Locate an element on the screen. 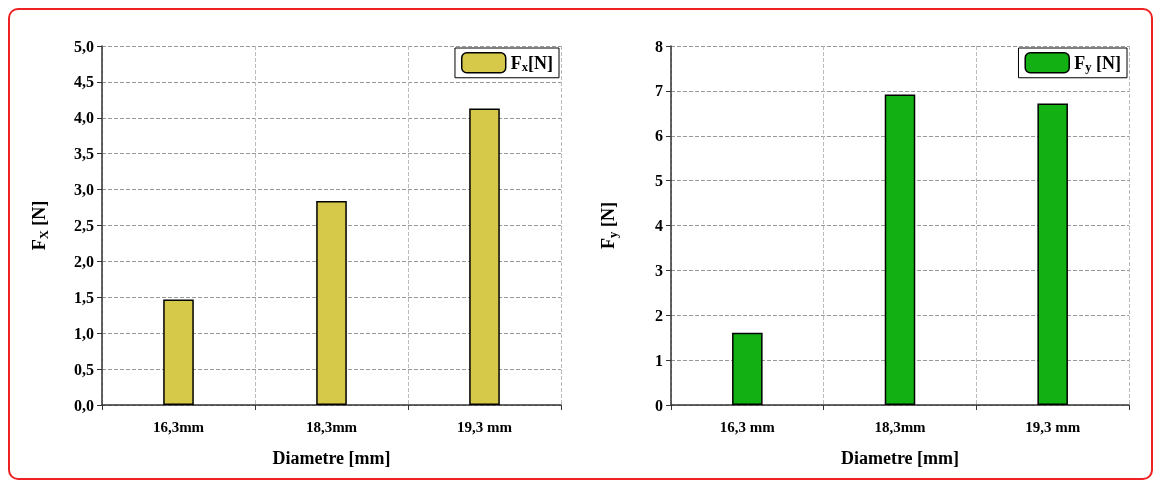 This screenshot has height=488, width=1165. y-tick-label: 0,0 is located at coordinates (84, 405).